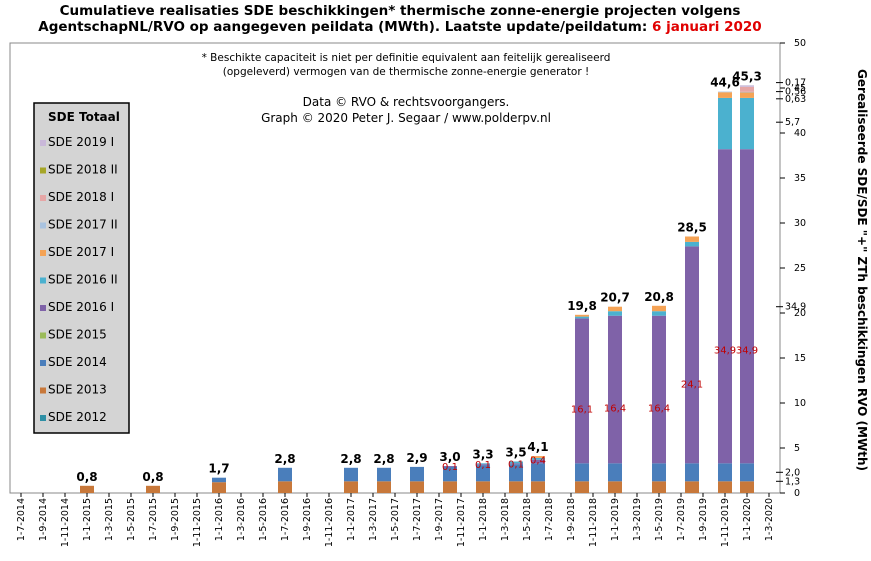 The image size is (871, 561). What do you see at coordinates (450, 467) in the screenshot?
I see `segment-label: 0,1` at bounding box center [450, 467].